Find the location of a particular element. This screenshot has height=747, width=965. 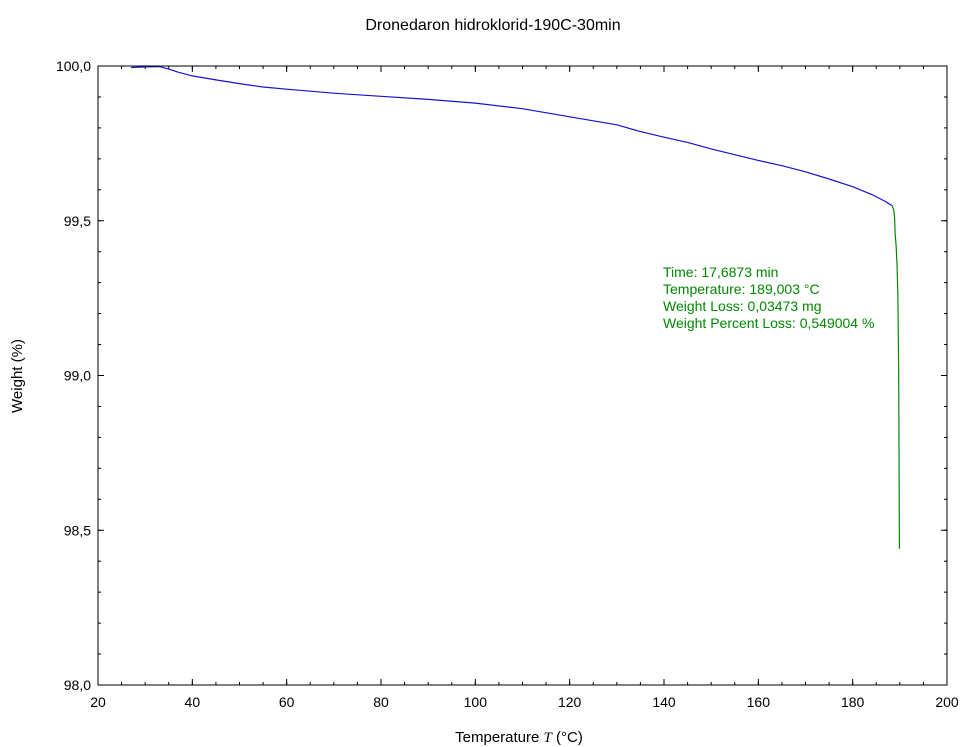

x-tick-label: 120 is located at coordinates (570, 702).